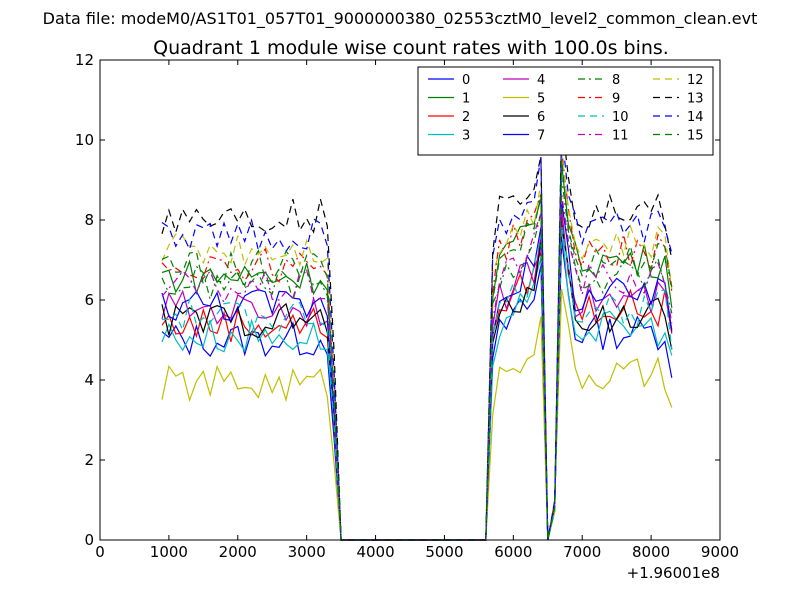 The height and width of the screenshot is (604, 800). I want to click on legend-label: 0, so click(466, 80).